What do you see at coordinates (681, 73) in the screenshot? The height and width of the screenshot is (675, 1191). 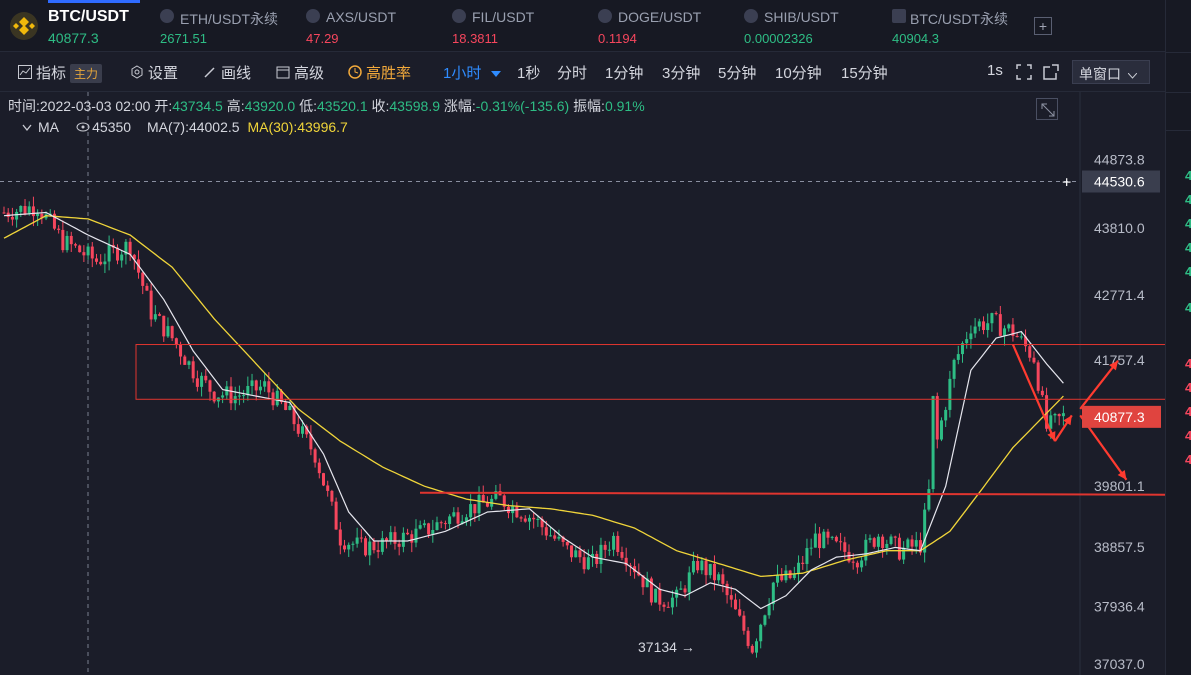 I see `interval-3m: 3分钟` at bounding box center [681, 73].